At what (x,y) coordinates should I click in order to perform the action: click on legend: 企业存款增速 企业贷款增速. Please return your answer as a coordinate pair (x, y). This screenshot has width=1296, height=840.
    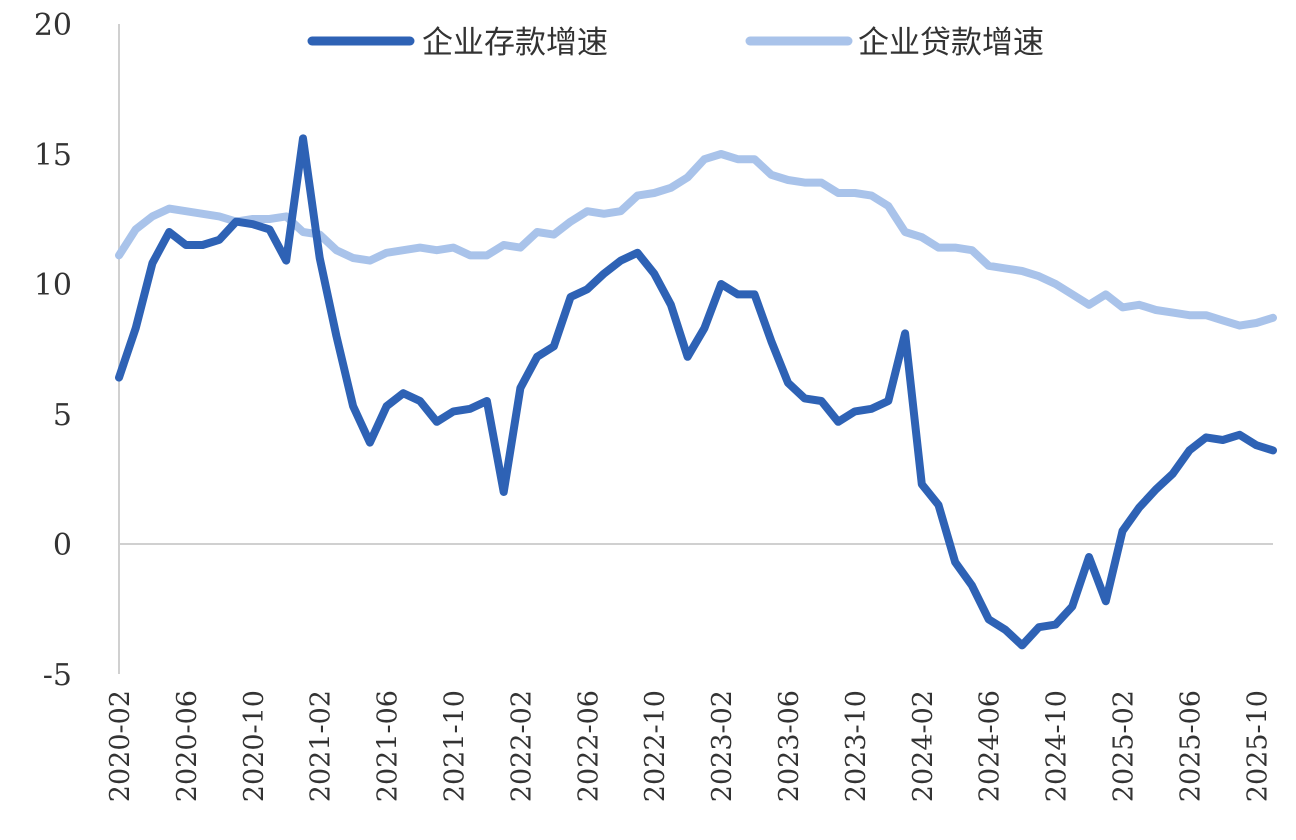
    Looking at the image, I should click on (675, 43).